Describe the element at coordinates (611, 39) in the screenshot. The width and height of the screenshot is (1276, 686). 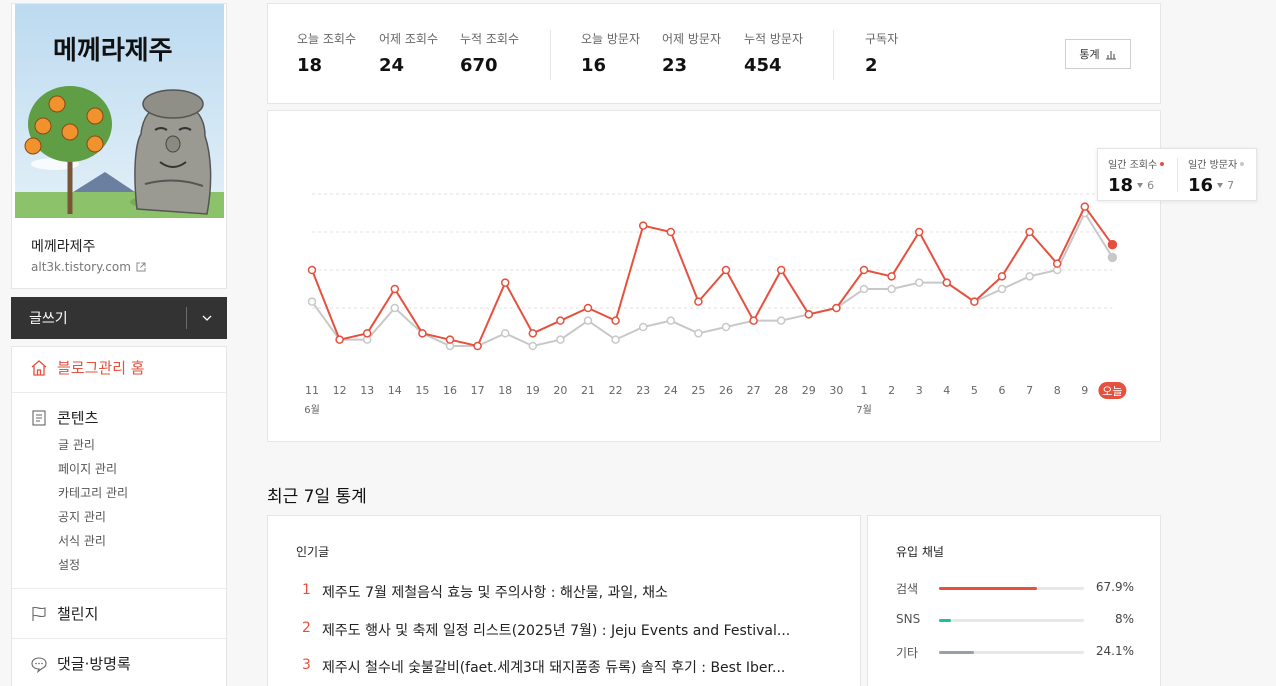
I see `stat-label: 오늘 방문자` at that location.